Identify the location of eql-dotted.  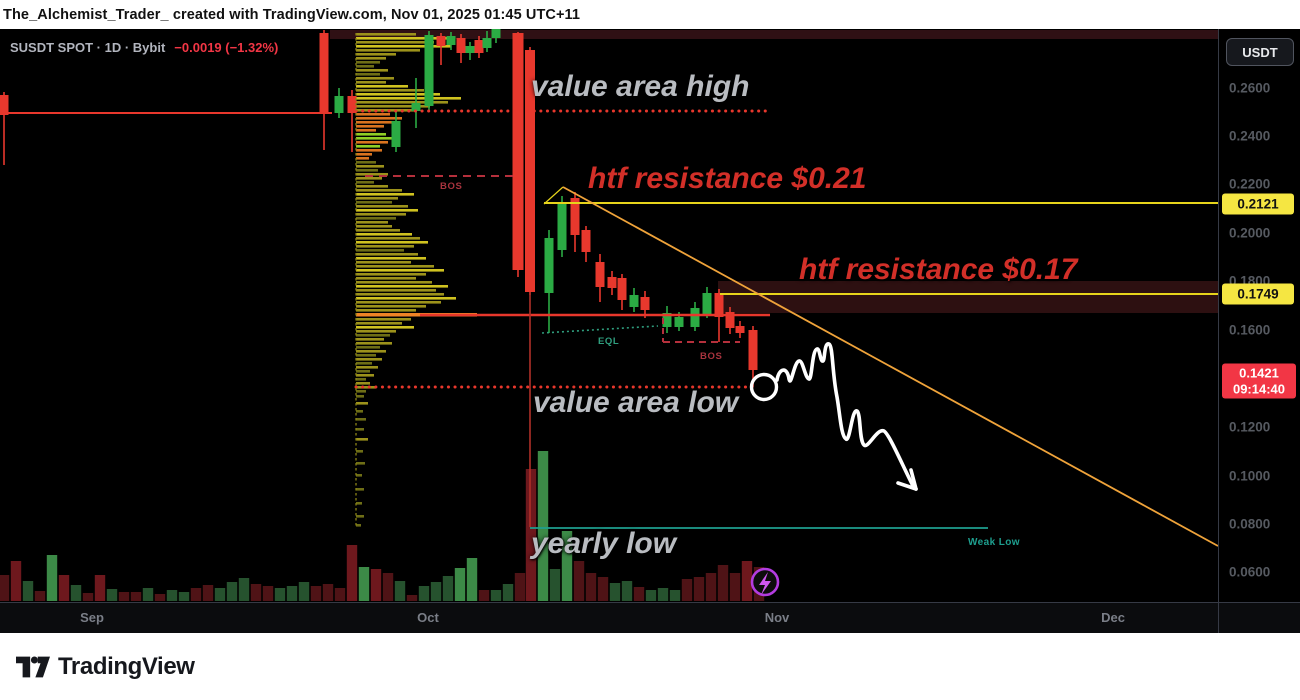
(600, 329).